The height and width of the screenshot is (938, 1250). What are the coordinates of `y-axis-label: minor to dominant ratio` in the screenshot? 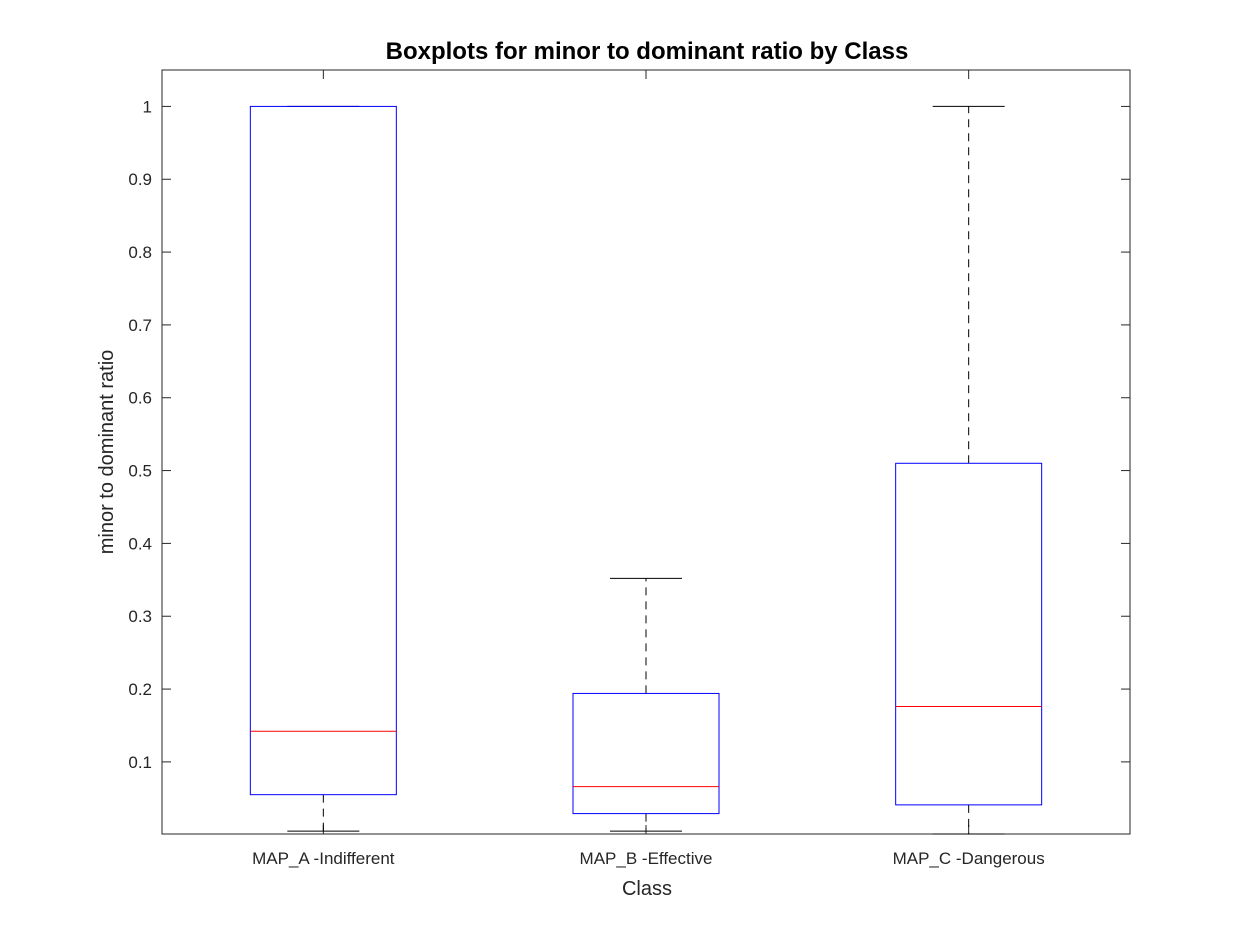 It's located at (107, 452).